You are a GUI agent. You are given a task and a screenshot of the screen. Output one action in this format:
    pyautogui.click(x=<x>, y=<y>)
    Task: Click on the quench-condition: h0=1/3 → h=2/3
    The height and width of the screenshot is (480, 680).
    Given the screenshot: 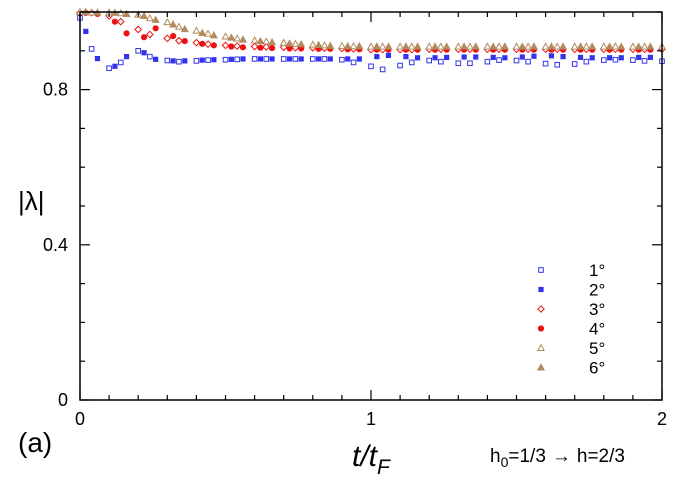 What is the action you would take?
    pyautogui.click(x=557, y=458)
    